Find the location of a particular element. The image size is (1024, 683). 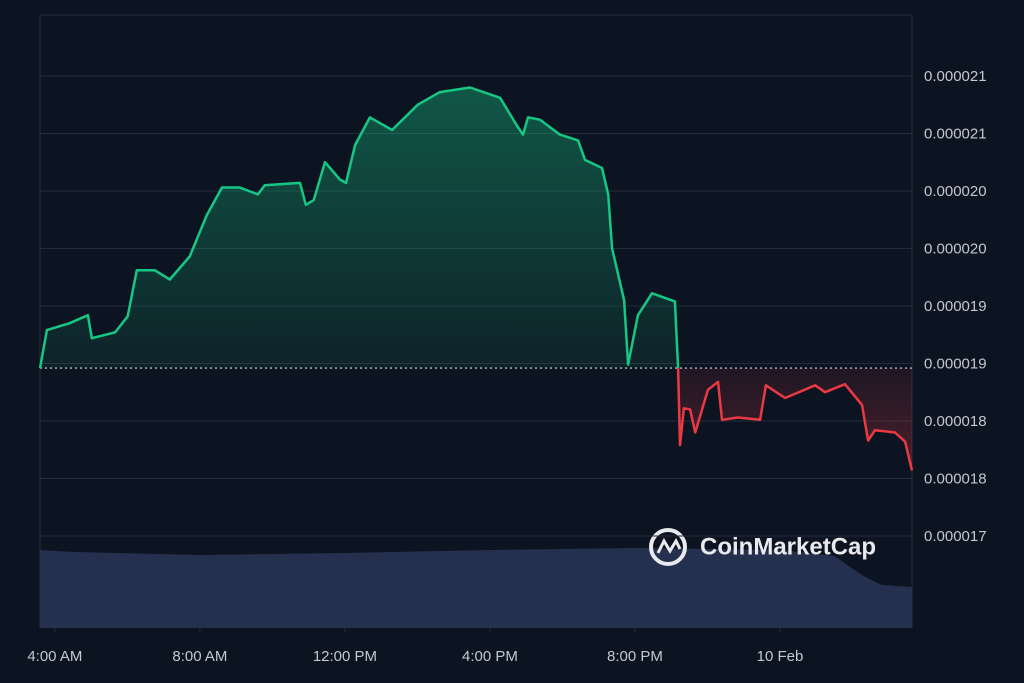

x-tick-label: 8:00 PM is located at coordinates (635, 656).